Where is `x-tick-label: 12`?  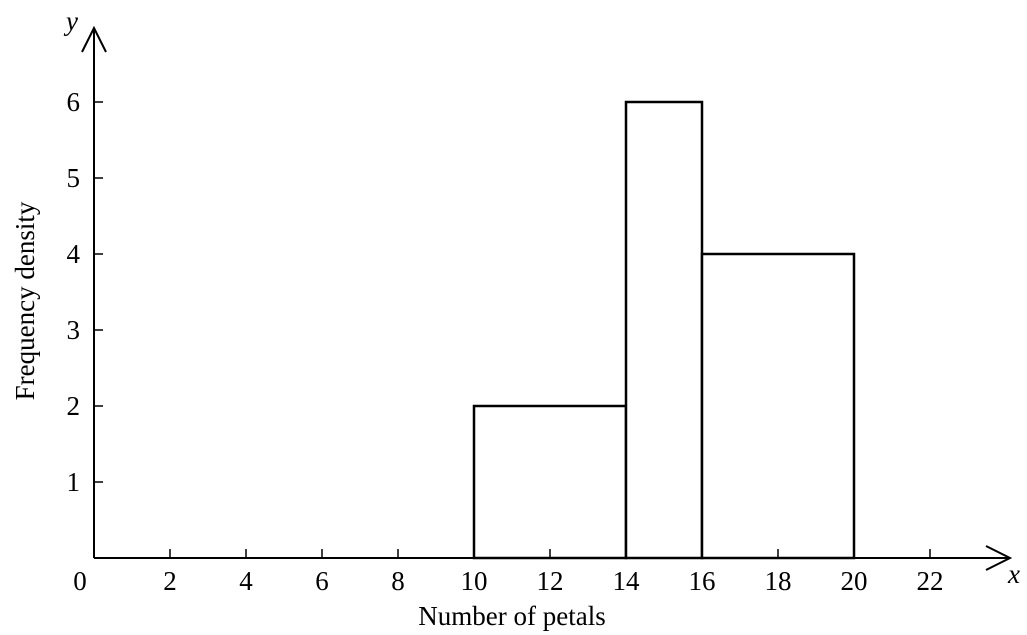
x-tick-label: 12 is located at coordinates (550, 581).